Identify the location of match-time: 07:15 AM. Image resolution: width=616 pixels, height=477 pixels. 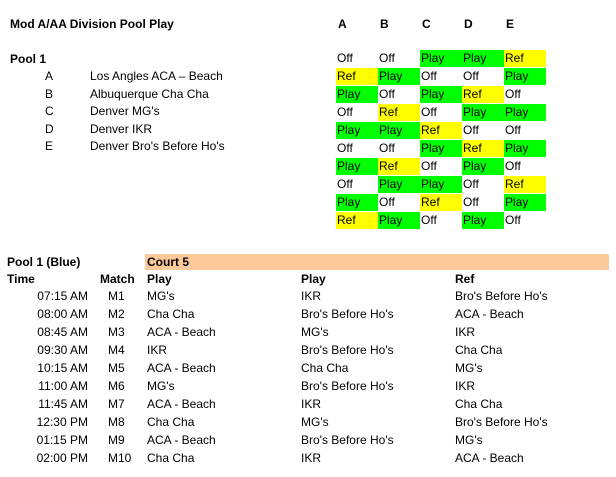
(62, 296).